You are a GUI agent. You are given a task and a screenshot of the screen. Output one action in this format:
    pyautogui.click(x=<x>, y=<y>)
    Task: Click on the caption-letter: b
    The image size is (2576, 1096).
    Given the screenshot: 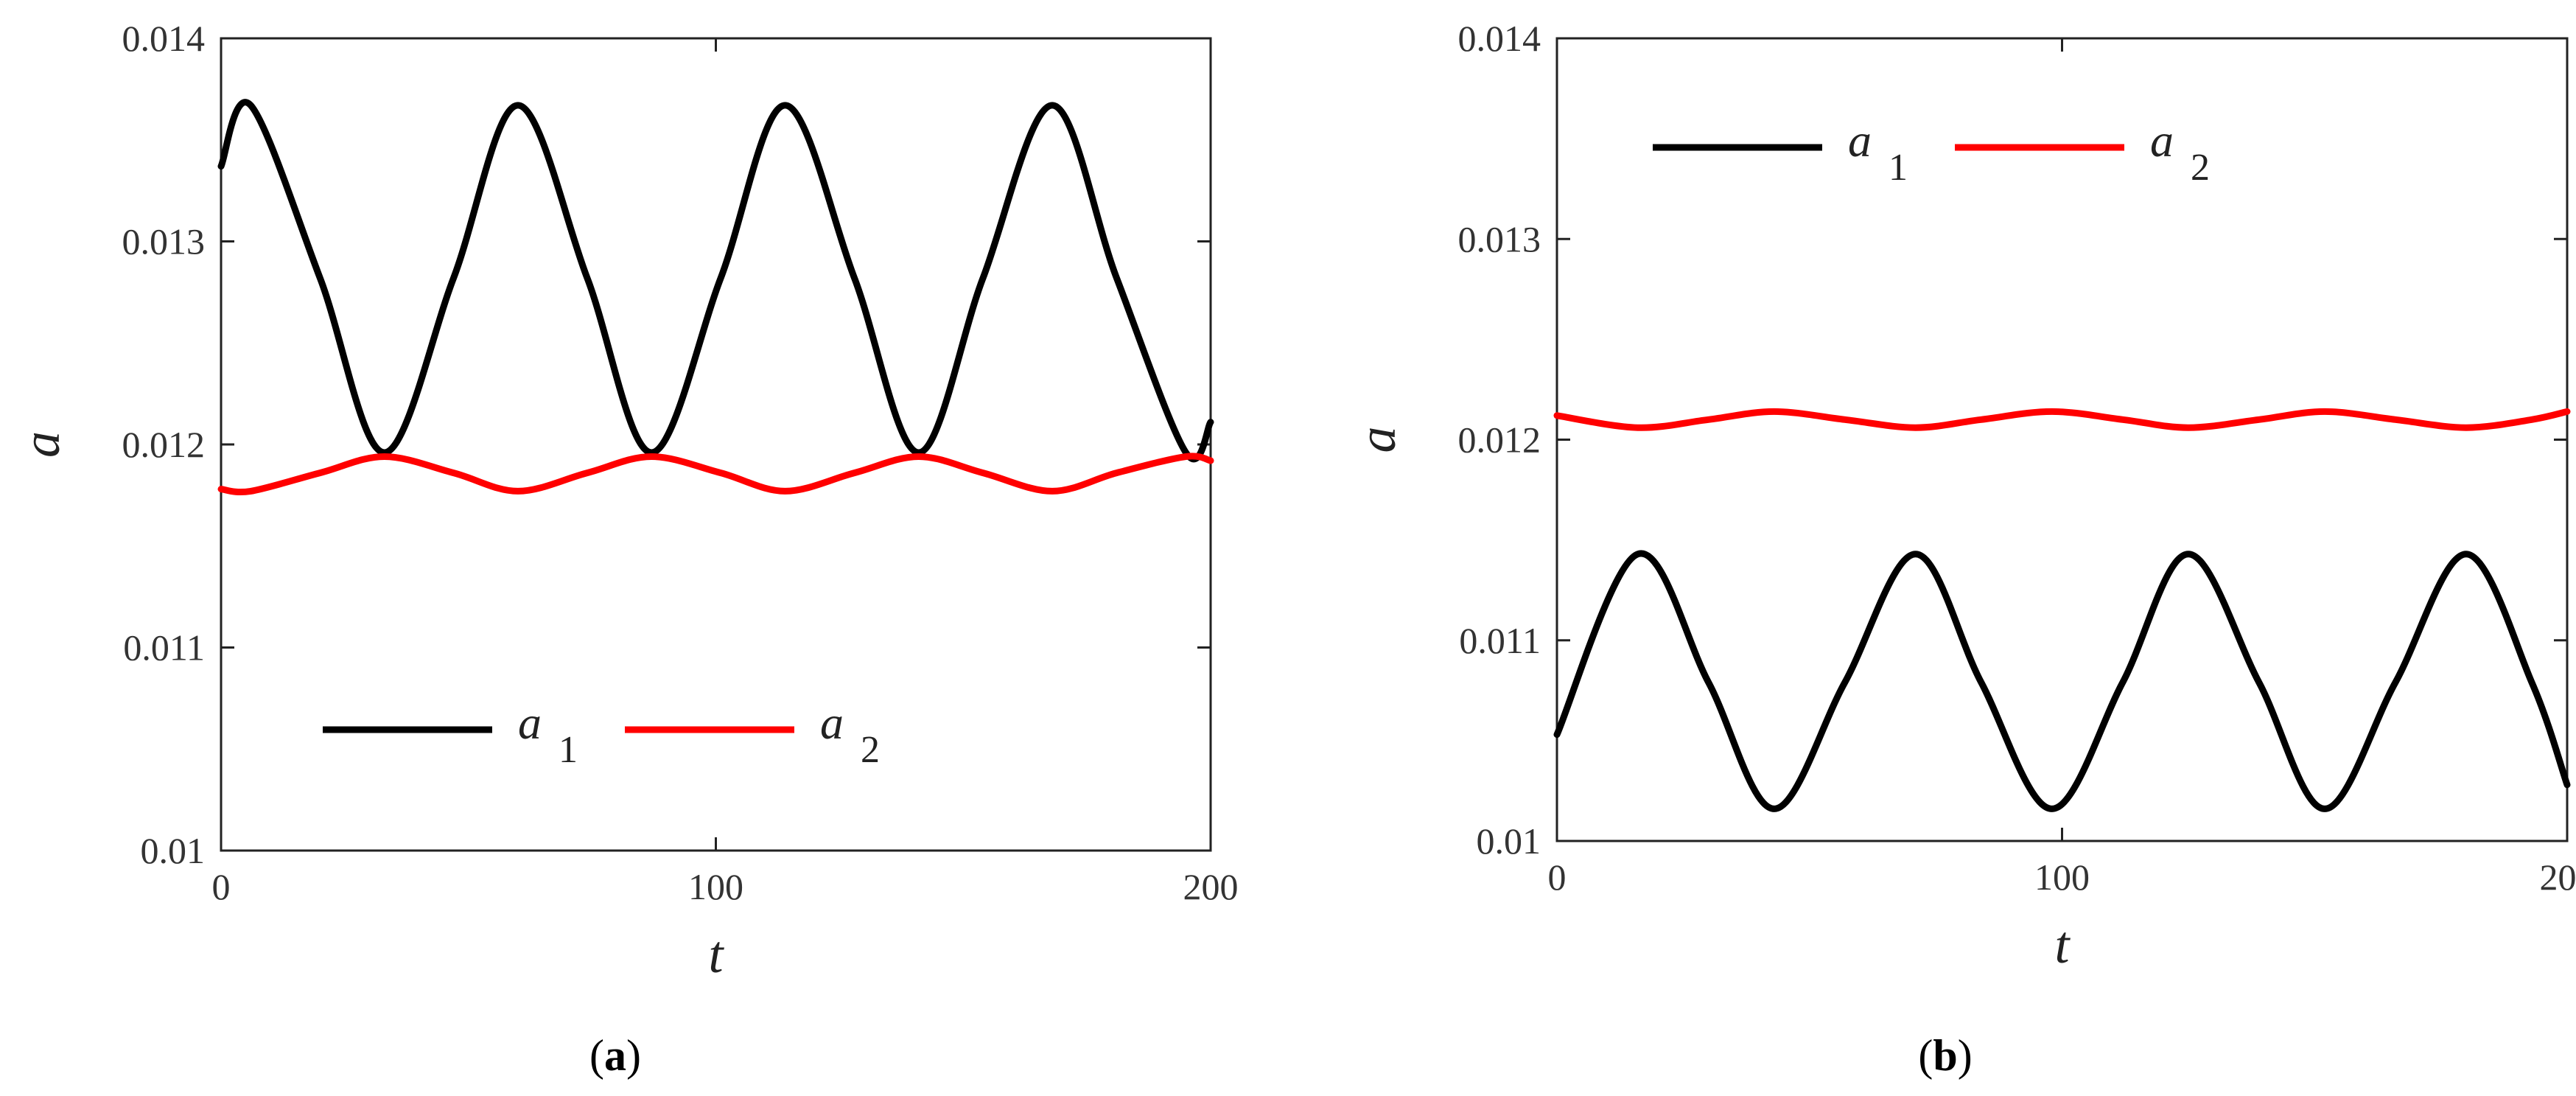 What is the action you would take?
    pyautogui.click(x=1945, y=1055)
    